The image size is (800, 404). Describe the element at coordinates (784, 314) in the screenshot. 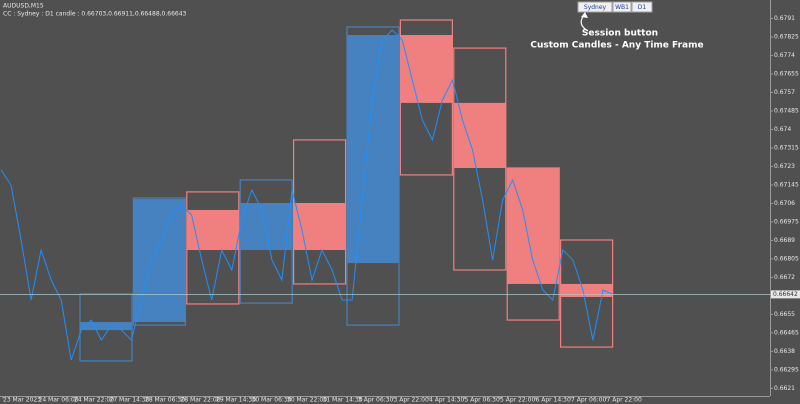

I see `y-tick-label: 0.6655` at that location.